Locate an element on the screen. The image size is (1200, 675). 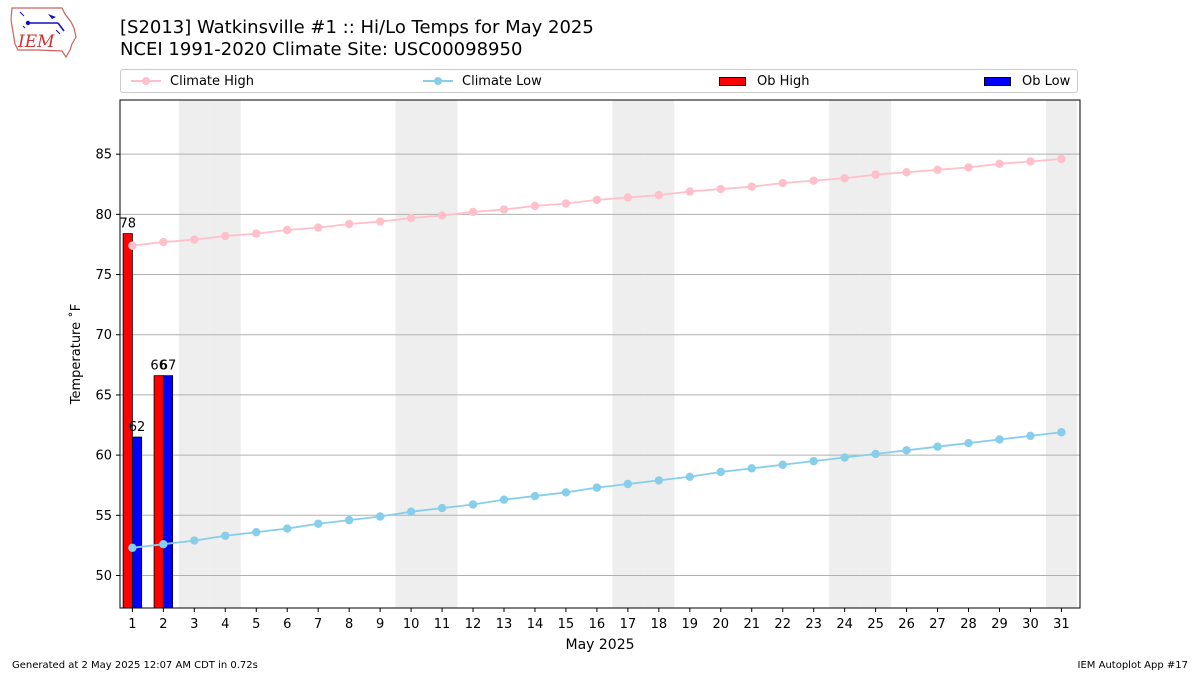
x-tick-label-25: 25 is located at coordinates (875, 624).